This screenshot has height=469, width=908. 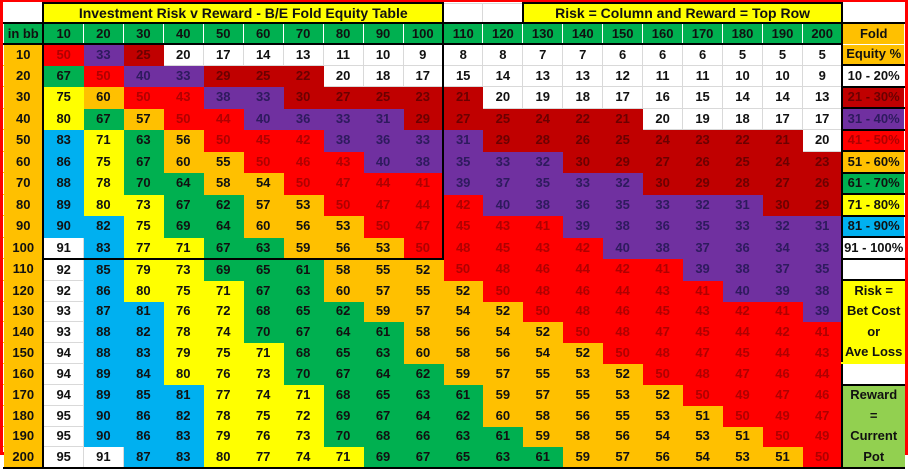 What do you see at coordinates (263, 332) in the screenshot?
I see `fold-equity-cell: 70` at bounding box center [263, 332].